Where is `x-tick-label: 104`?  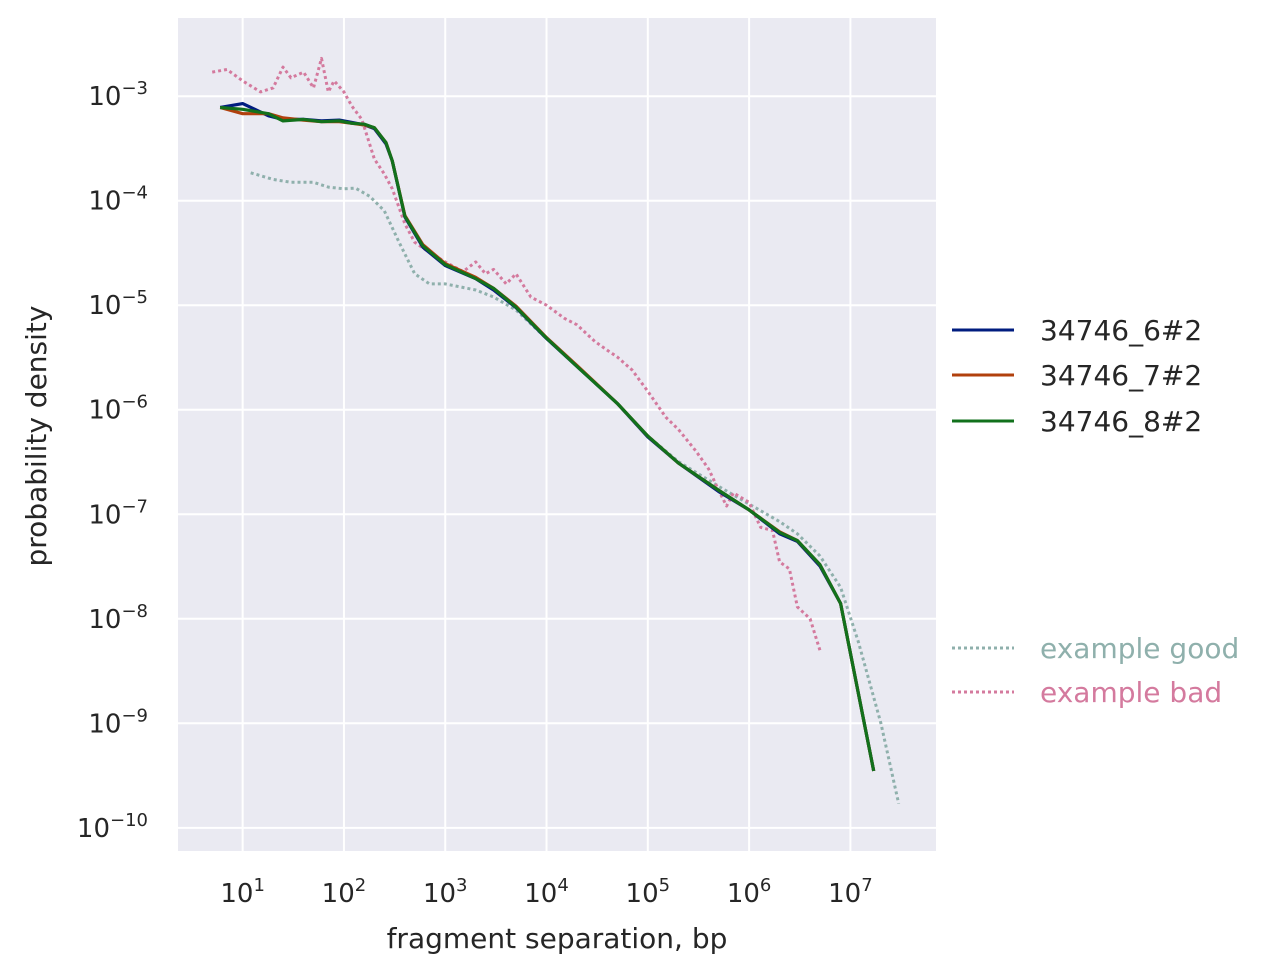
x-tick-label: 104 is located at coordinates (546, 892).